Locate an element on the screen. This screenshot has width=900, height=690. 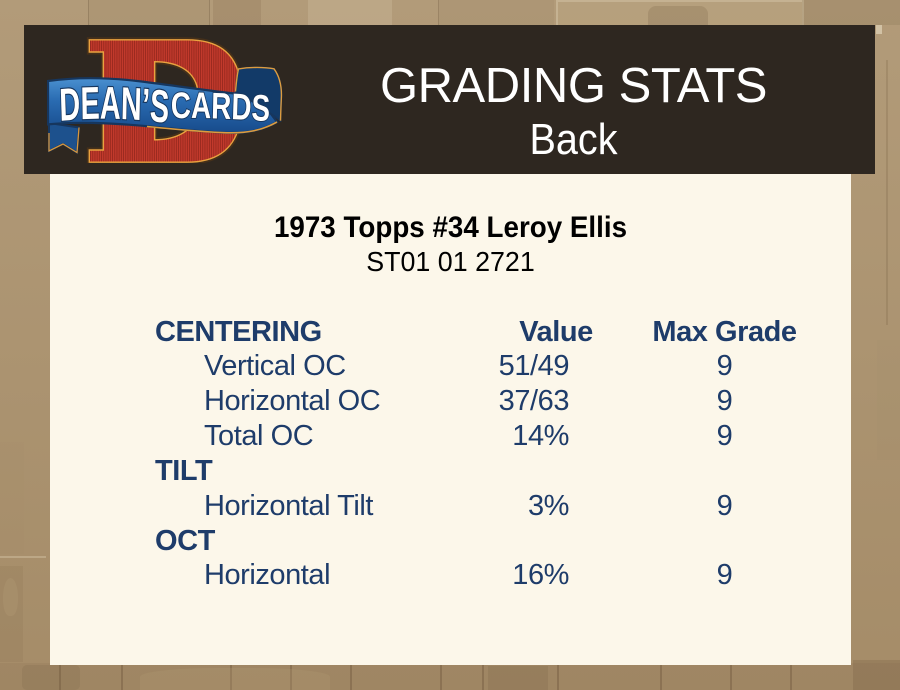
svg-text: CARDS is located at coordinates (221, 106).